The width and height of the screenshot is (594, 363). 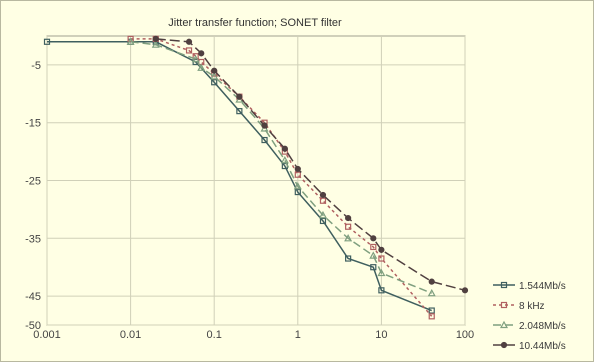 What do you see at coordinates (47, 335) in the screenshot?
I see `x-tick-label: 0.001` at bounding box center [47, 335].